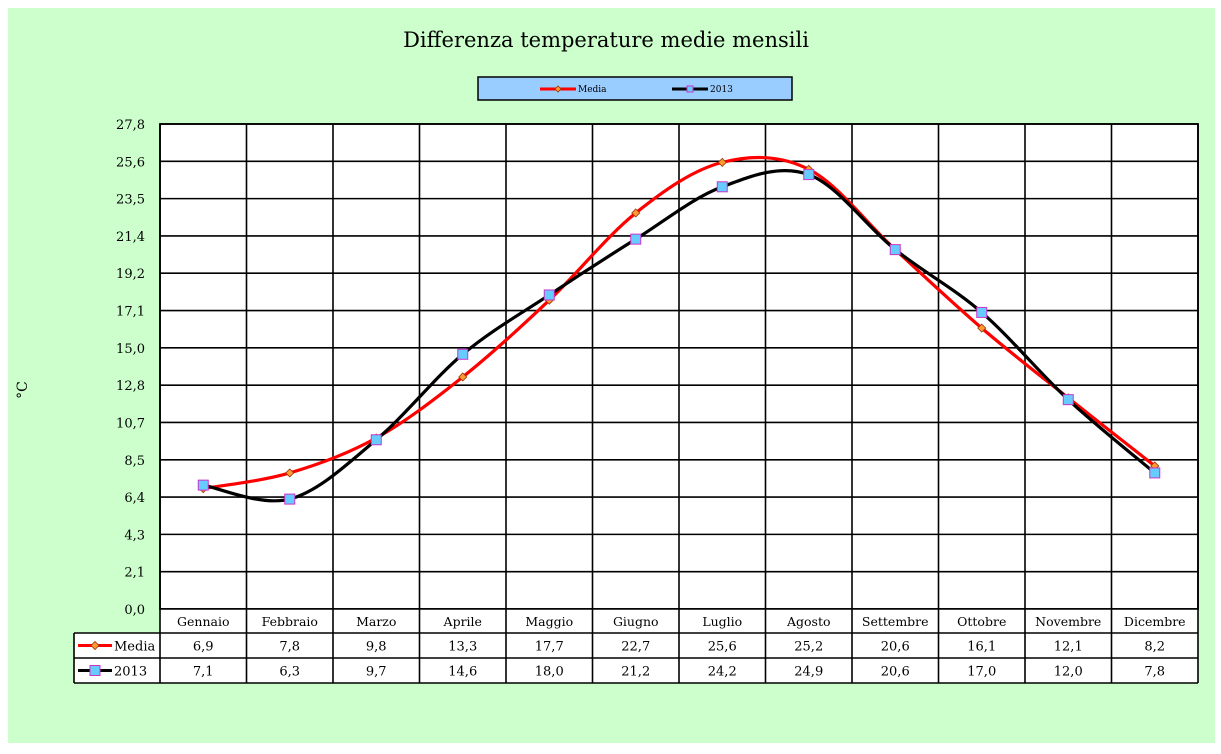 The image size is (1221, 754). Describe the element at coordinates (462, 647) in the screenshot. I see `data-label-media: 13,3` at that location.